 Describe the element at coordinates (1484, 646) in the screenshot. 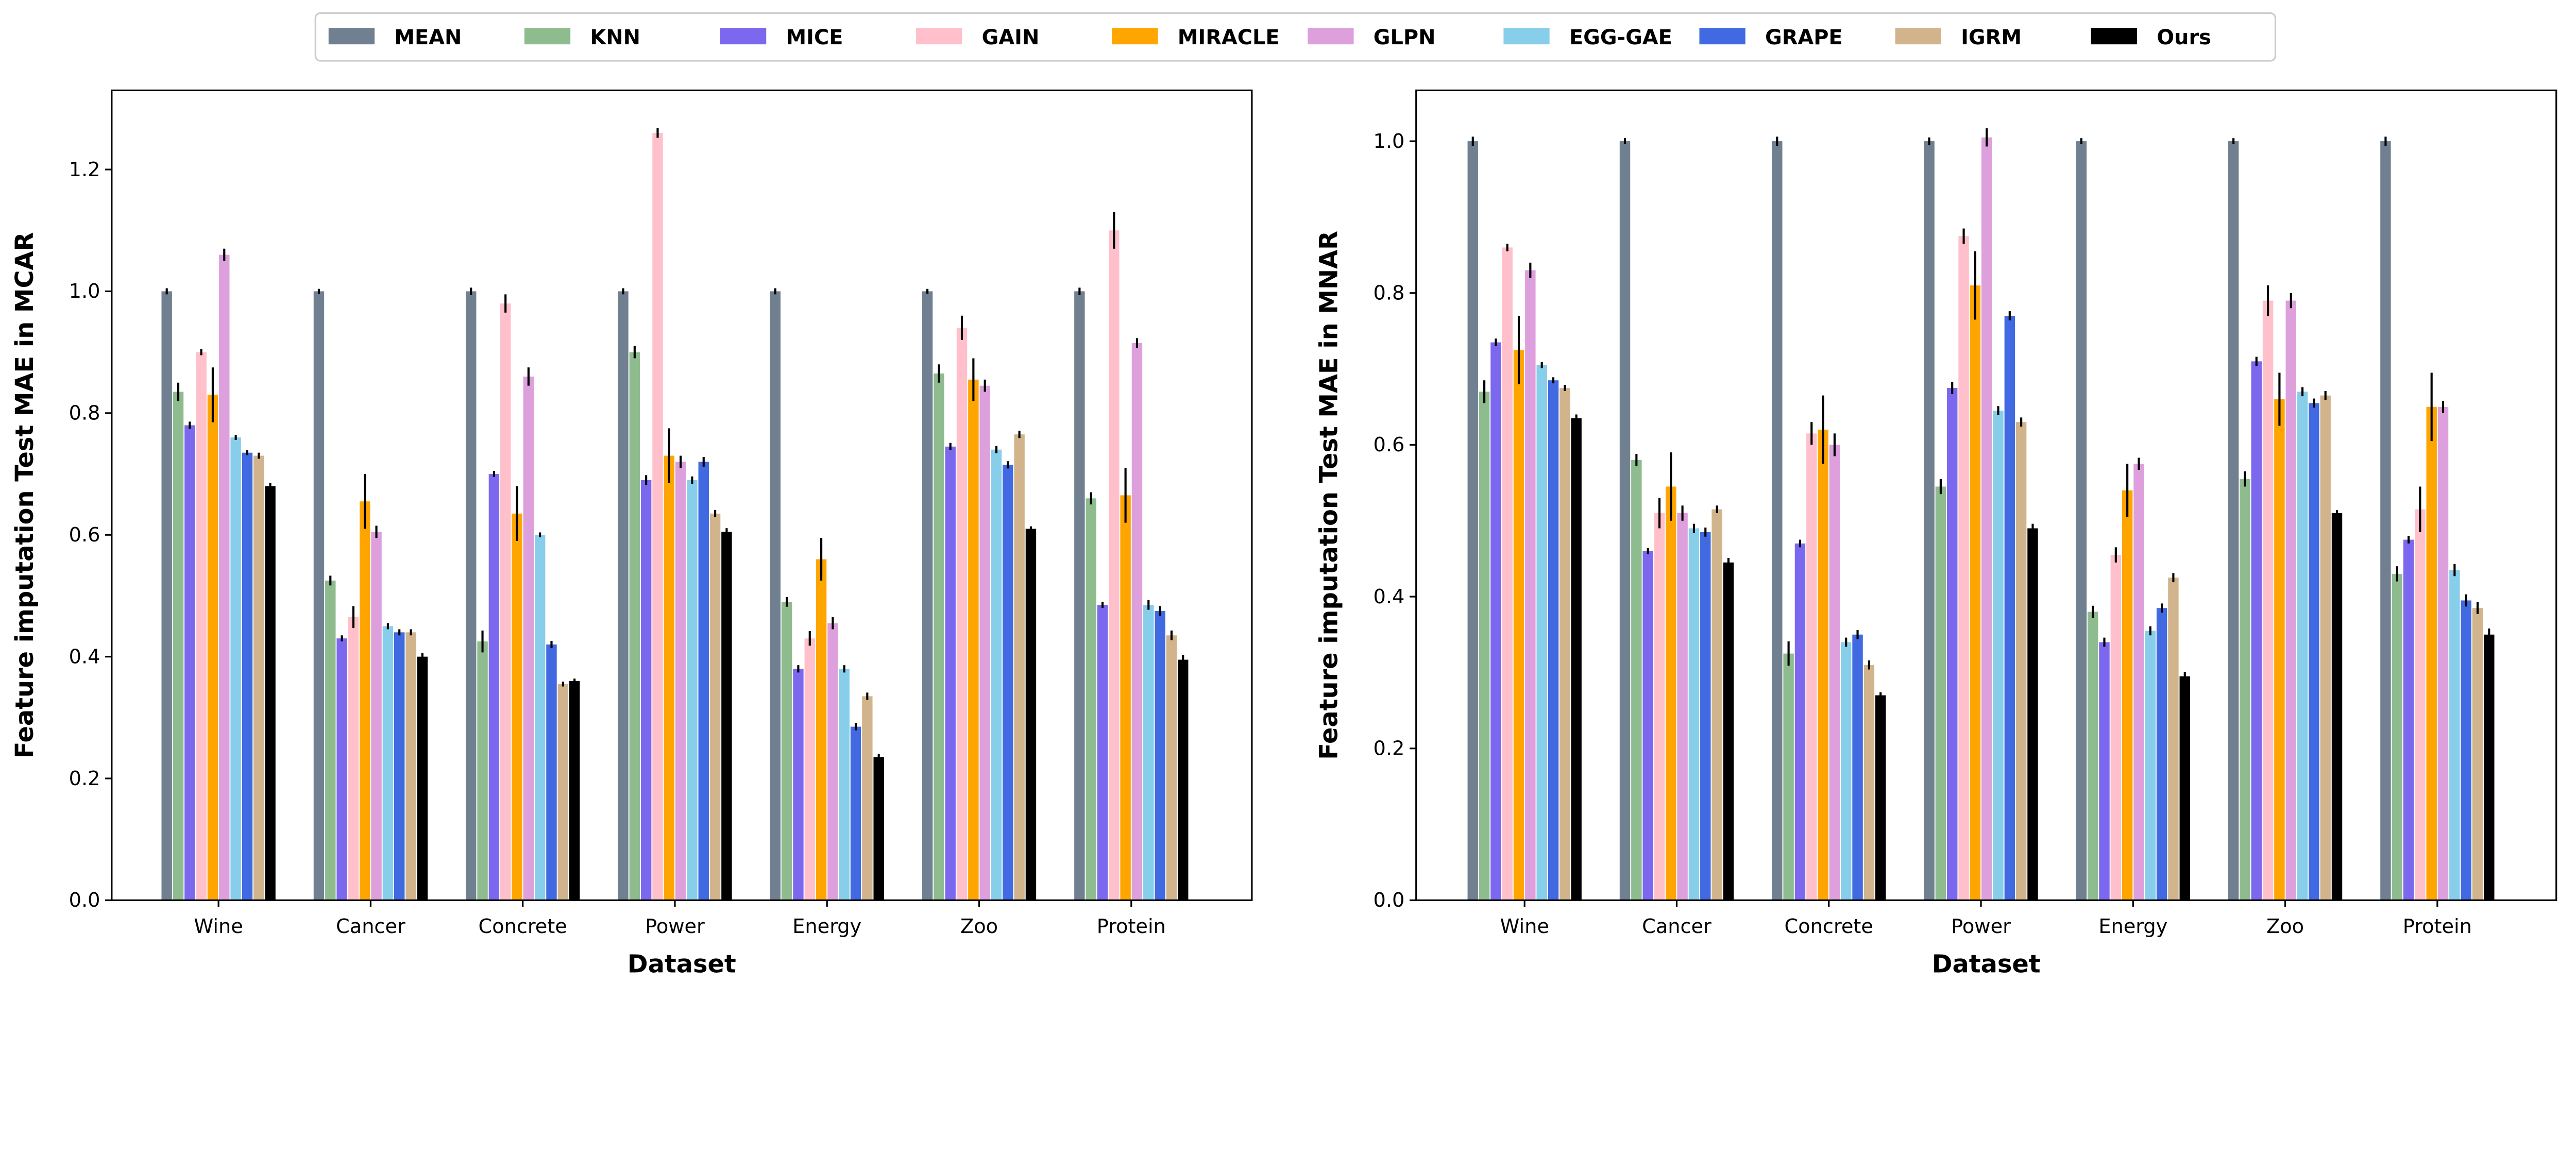

I see `bar-knn-wine` at that location.